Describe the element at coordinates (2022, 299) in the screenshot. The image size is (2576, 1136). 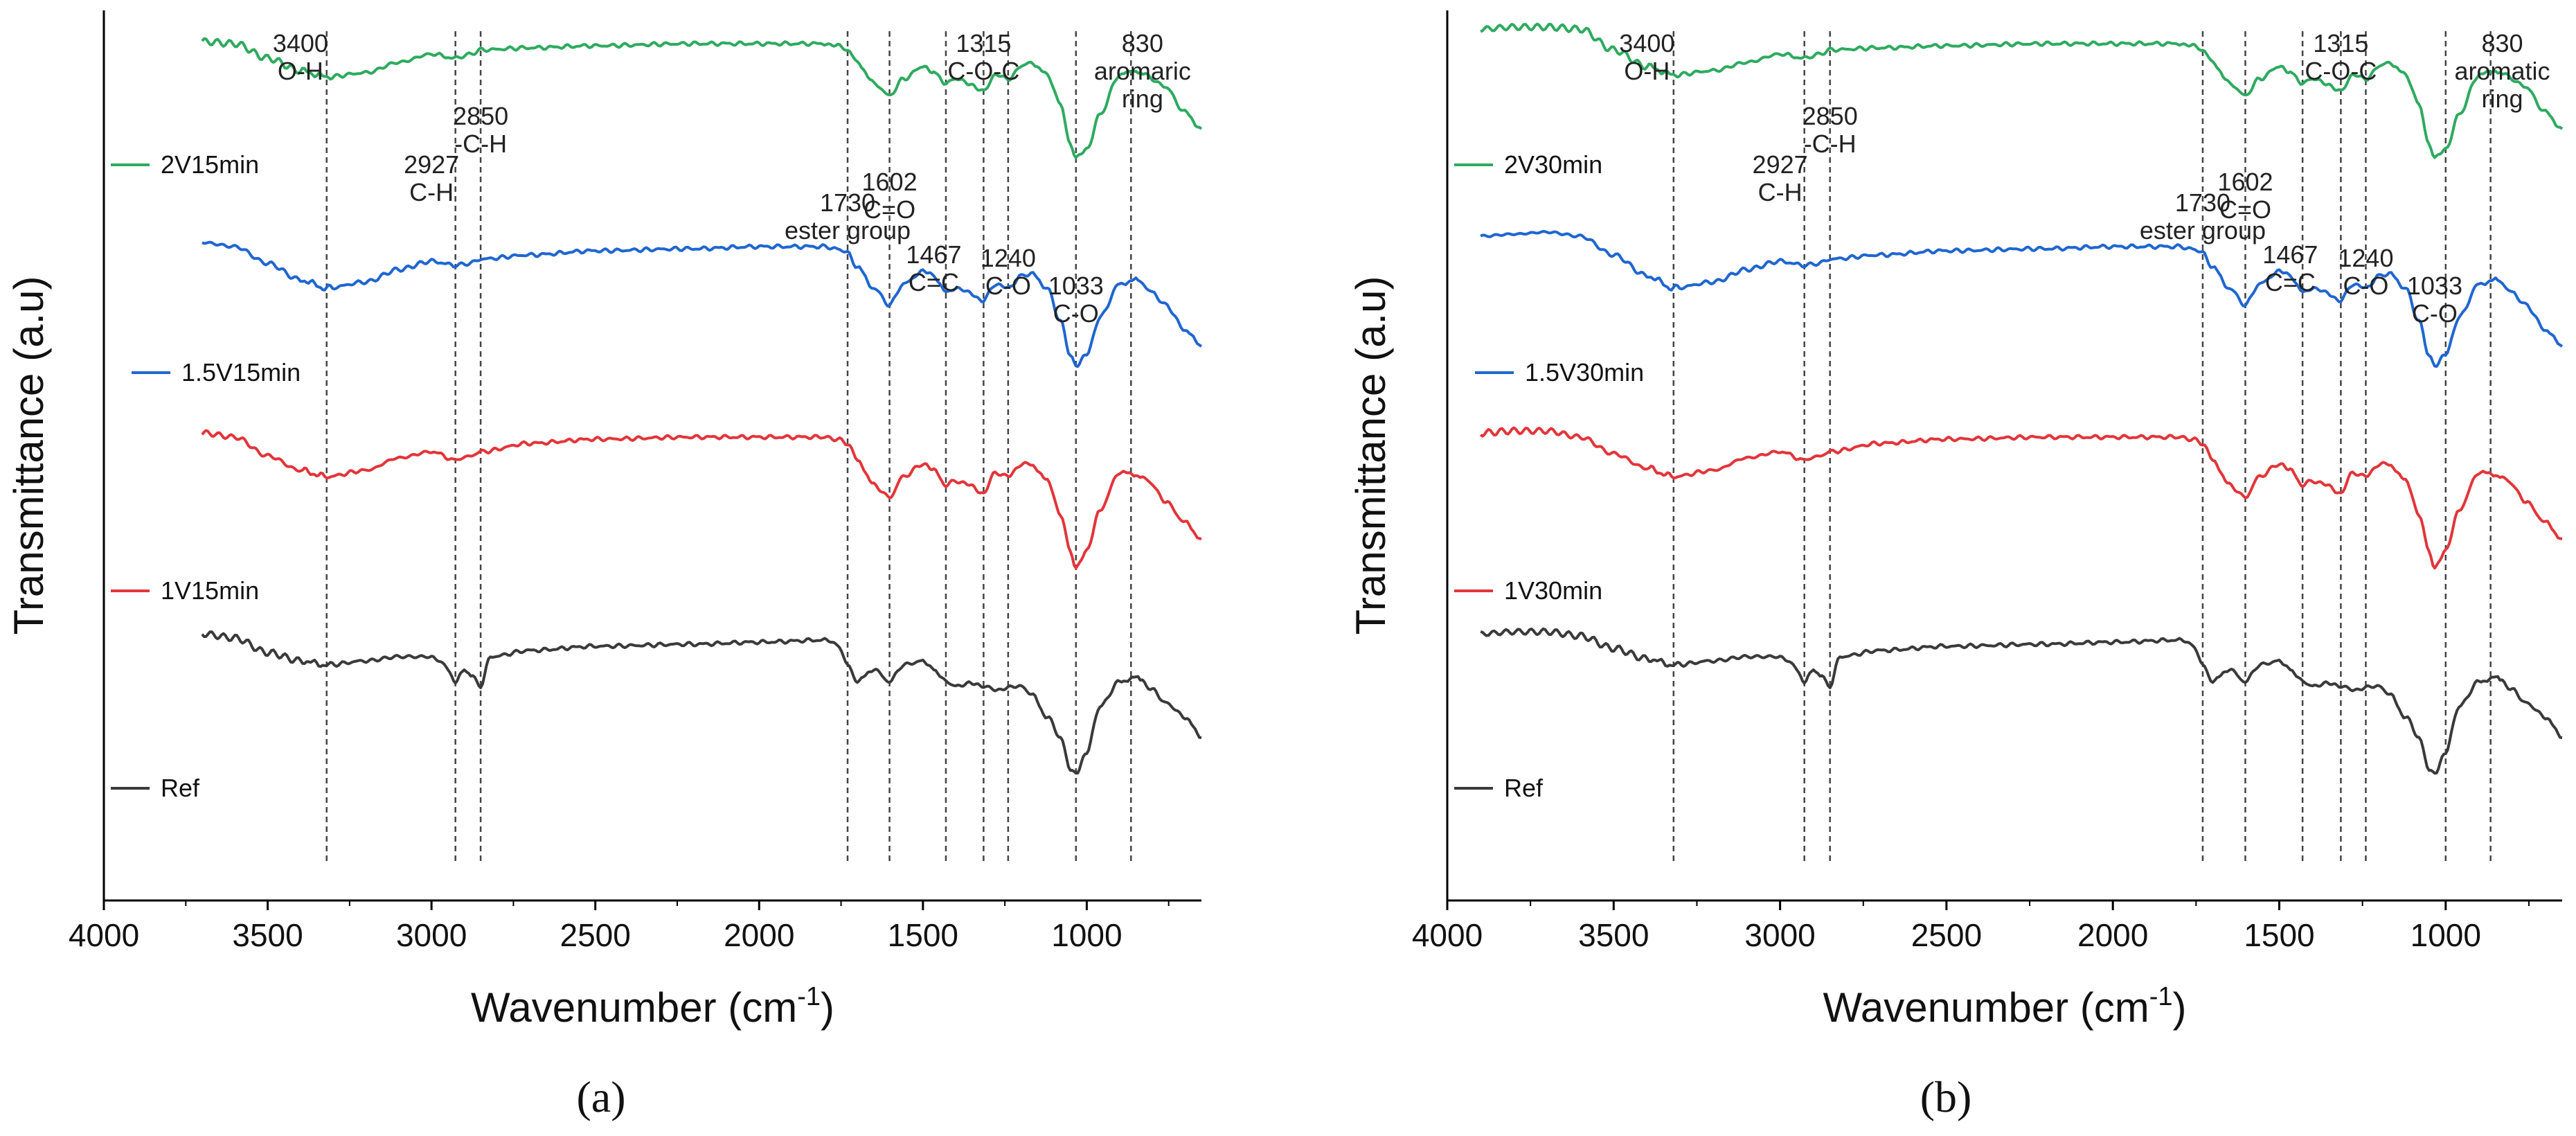
I see `series-line-1.5V30min` at that location.